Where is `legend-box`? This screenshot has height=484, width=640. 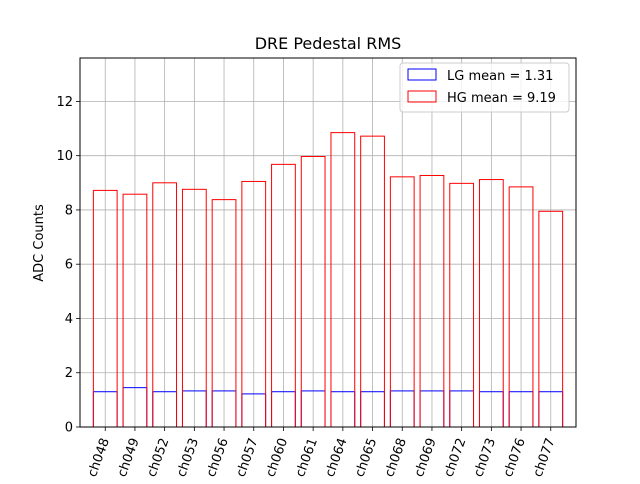
legend-box is located at coordinates (484, 87).